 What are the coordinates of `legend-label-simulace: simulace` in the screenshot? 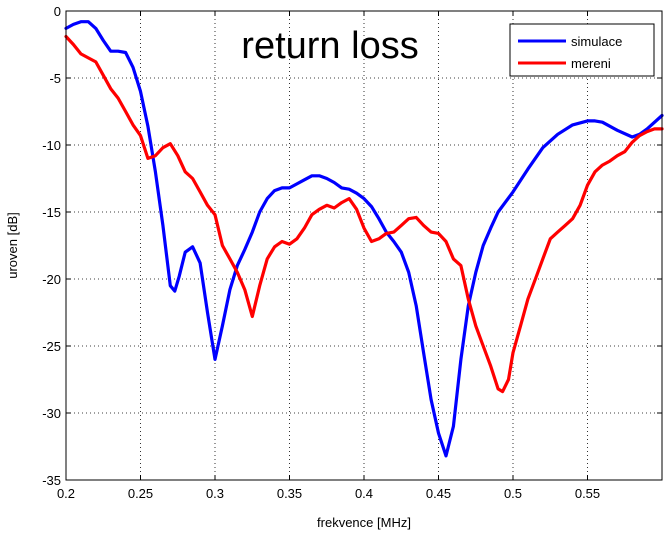 It's located at (596, 41).